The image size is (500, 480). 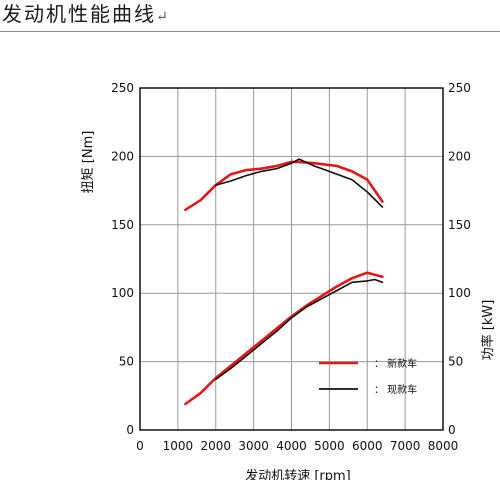 I want to click on x-tick-label: 5000, so click(x=329, y=446).